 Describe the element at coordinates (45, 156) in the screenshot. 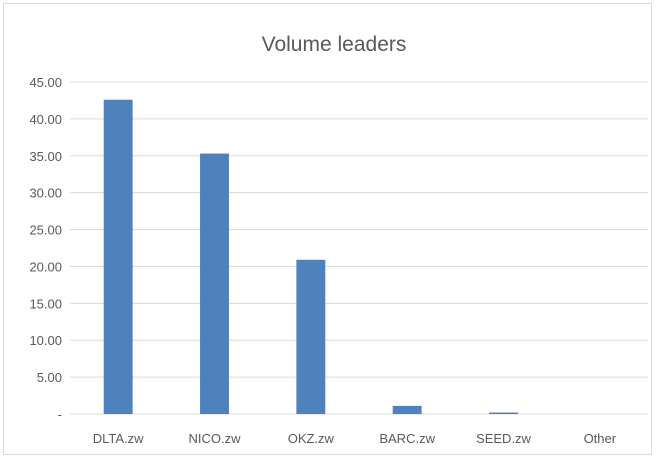

I see `y-tick-label: 35.00` at that location.